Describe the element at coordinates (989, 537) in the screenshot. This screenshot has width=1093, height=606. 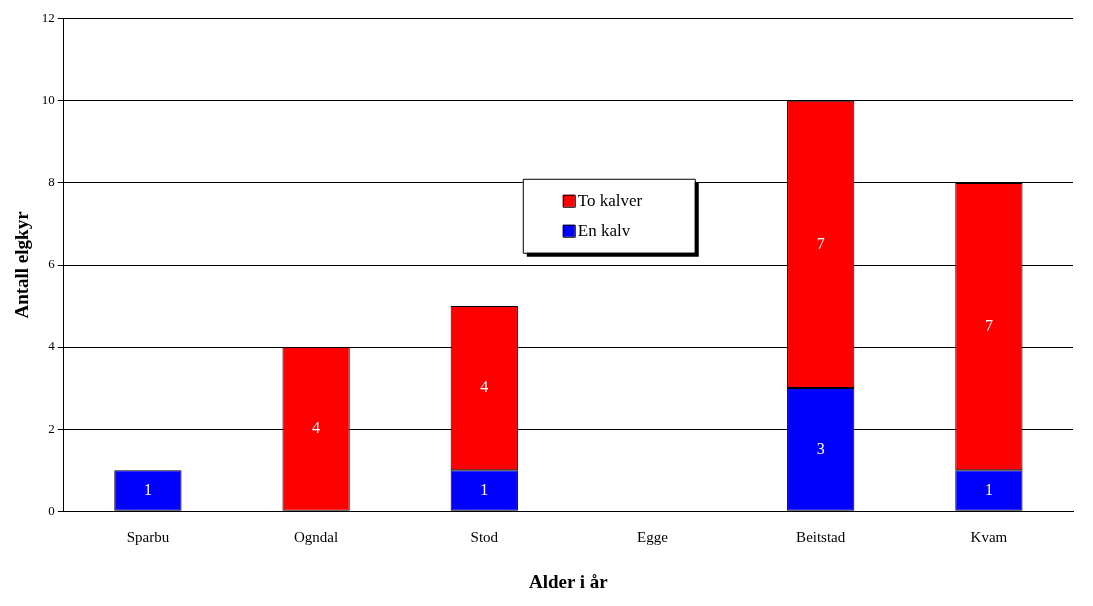
I see `x-tick-label: Kvam` at that location.